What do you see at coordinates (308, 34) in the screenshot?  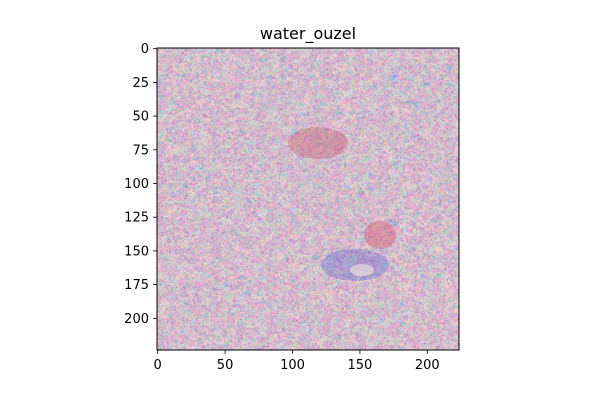 I see `plot-title: water_ouzel` at bounding box center [308, 34].